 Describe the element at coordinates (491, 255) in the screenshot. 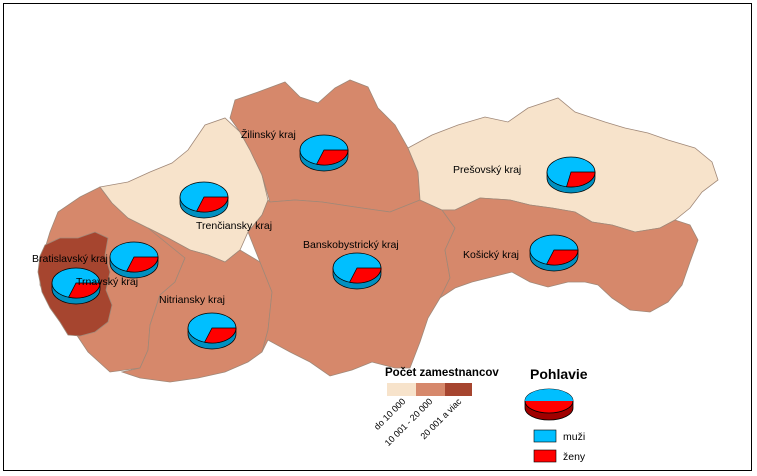

I see `label-kosice: Košický kraj` at that location.